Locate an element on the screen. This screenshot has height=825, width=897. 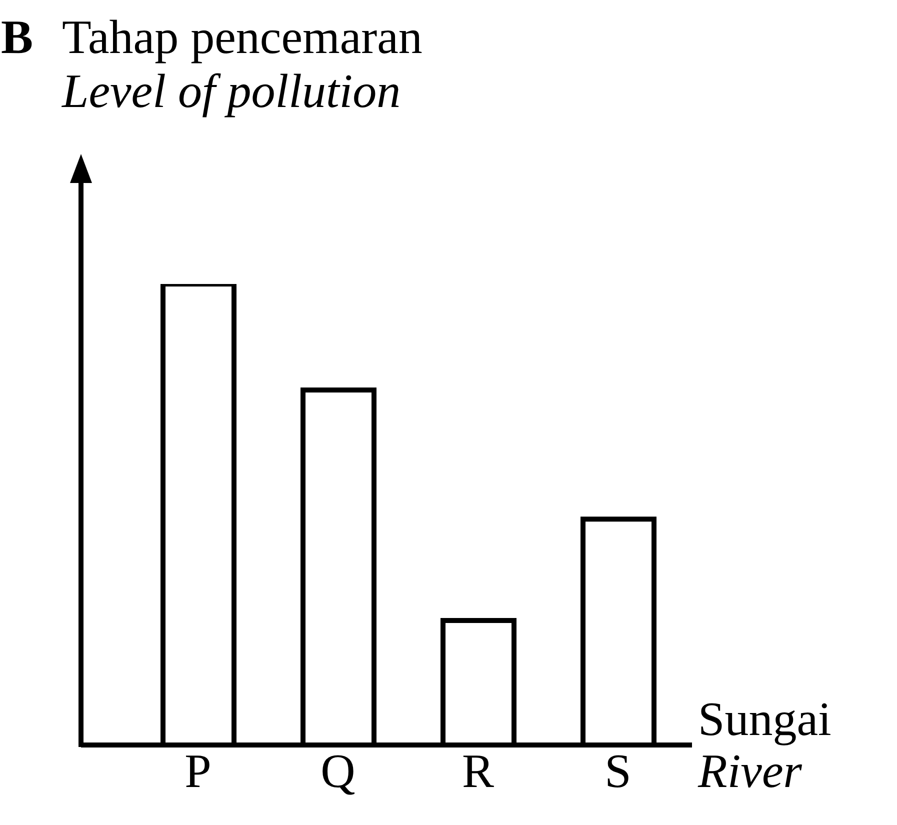
text: B is located at coordinates (17, 37).